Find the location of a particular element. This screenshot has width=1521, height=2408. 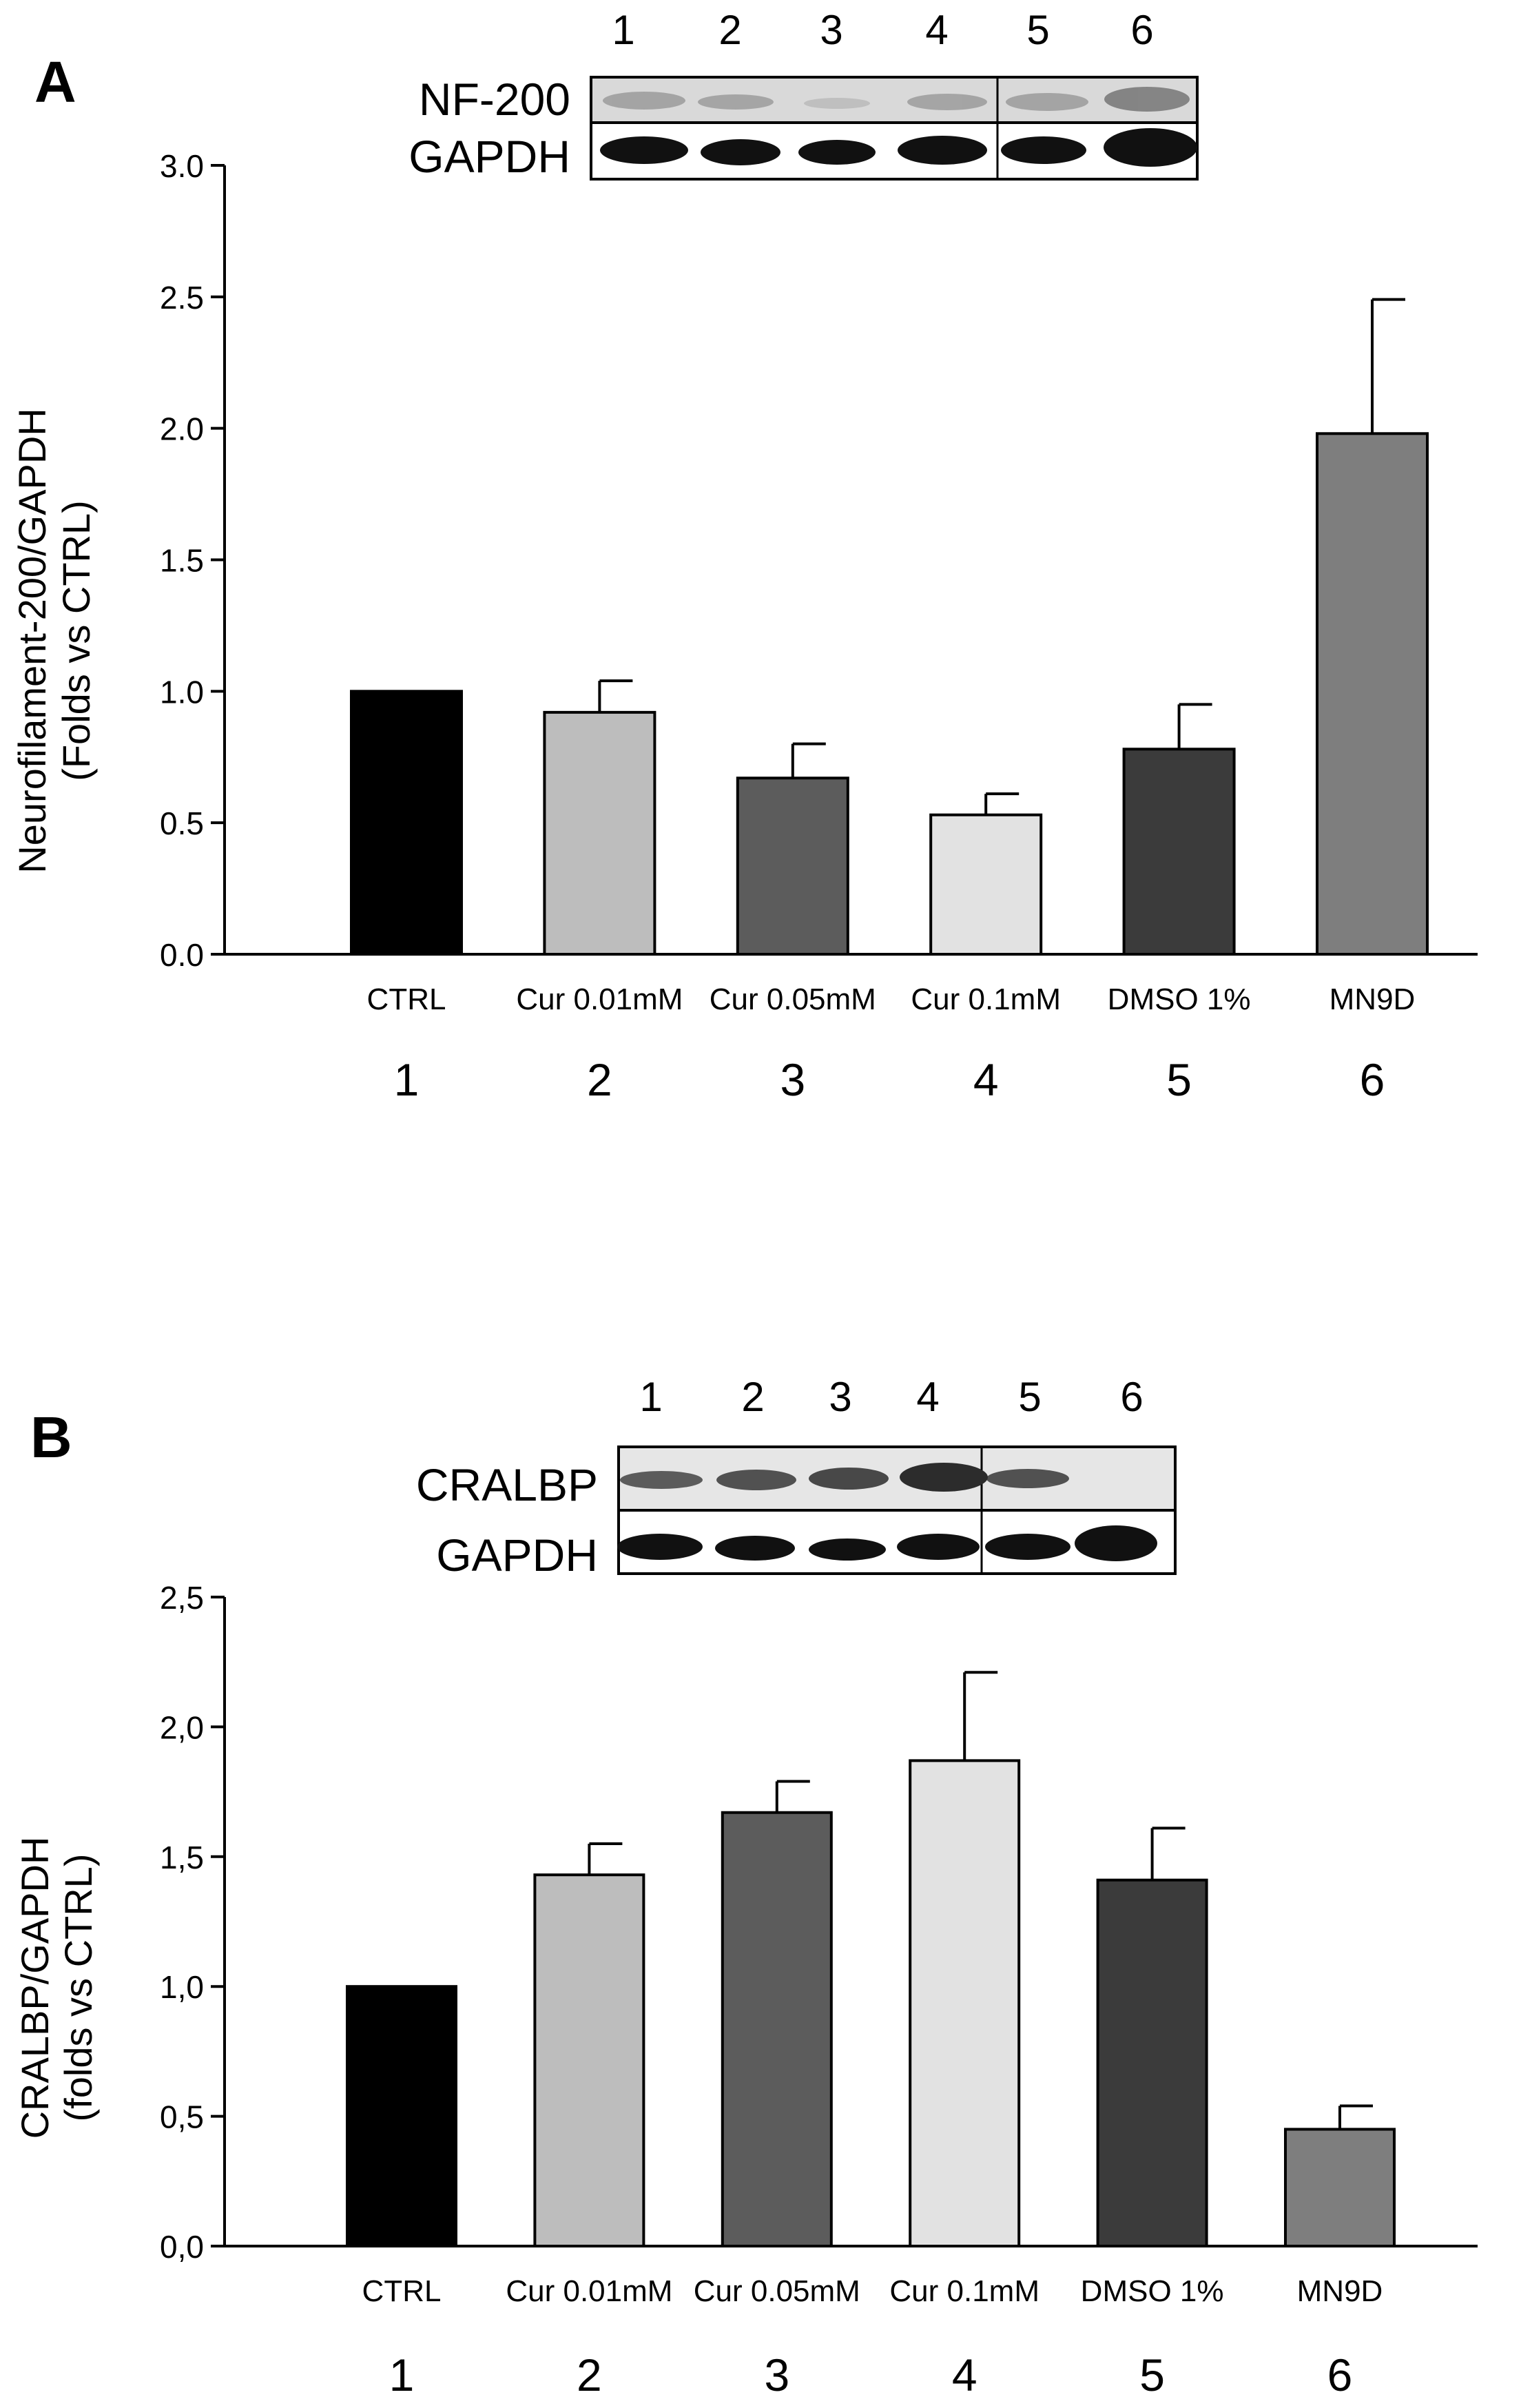

blot-b-row-label-gapdh: GAPDH is located at coordinates (517, 1555).